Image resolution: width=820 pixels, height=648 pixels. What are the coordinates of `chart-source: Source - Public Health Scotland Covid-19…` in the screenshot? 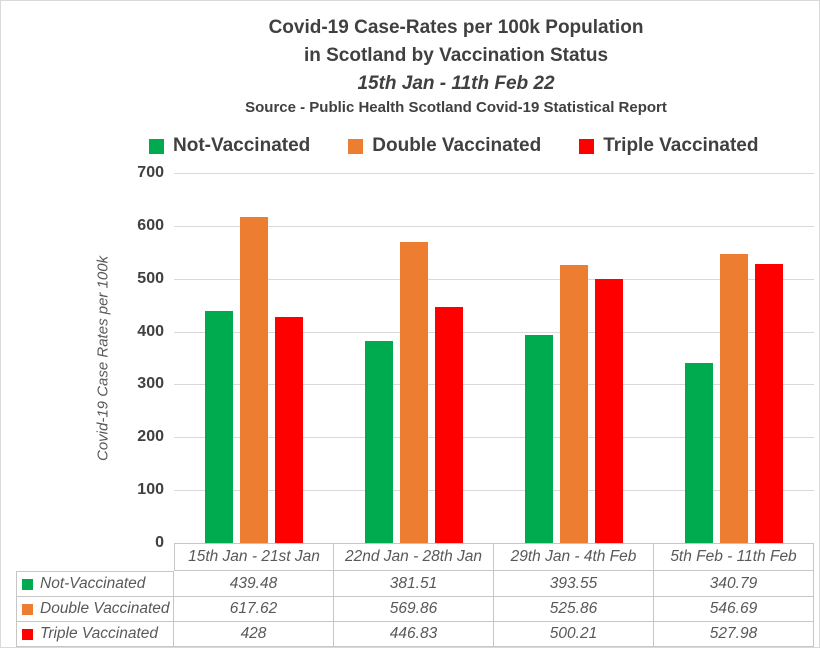 It's located at (456, 107).